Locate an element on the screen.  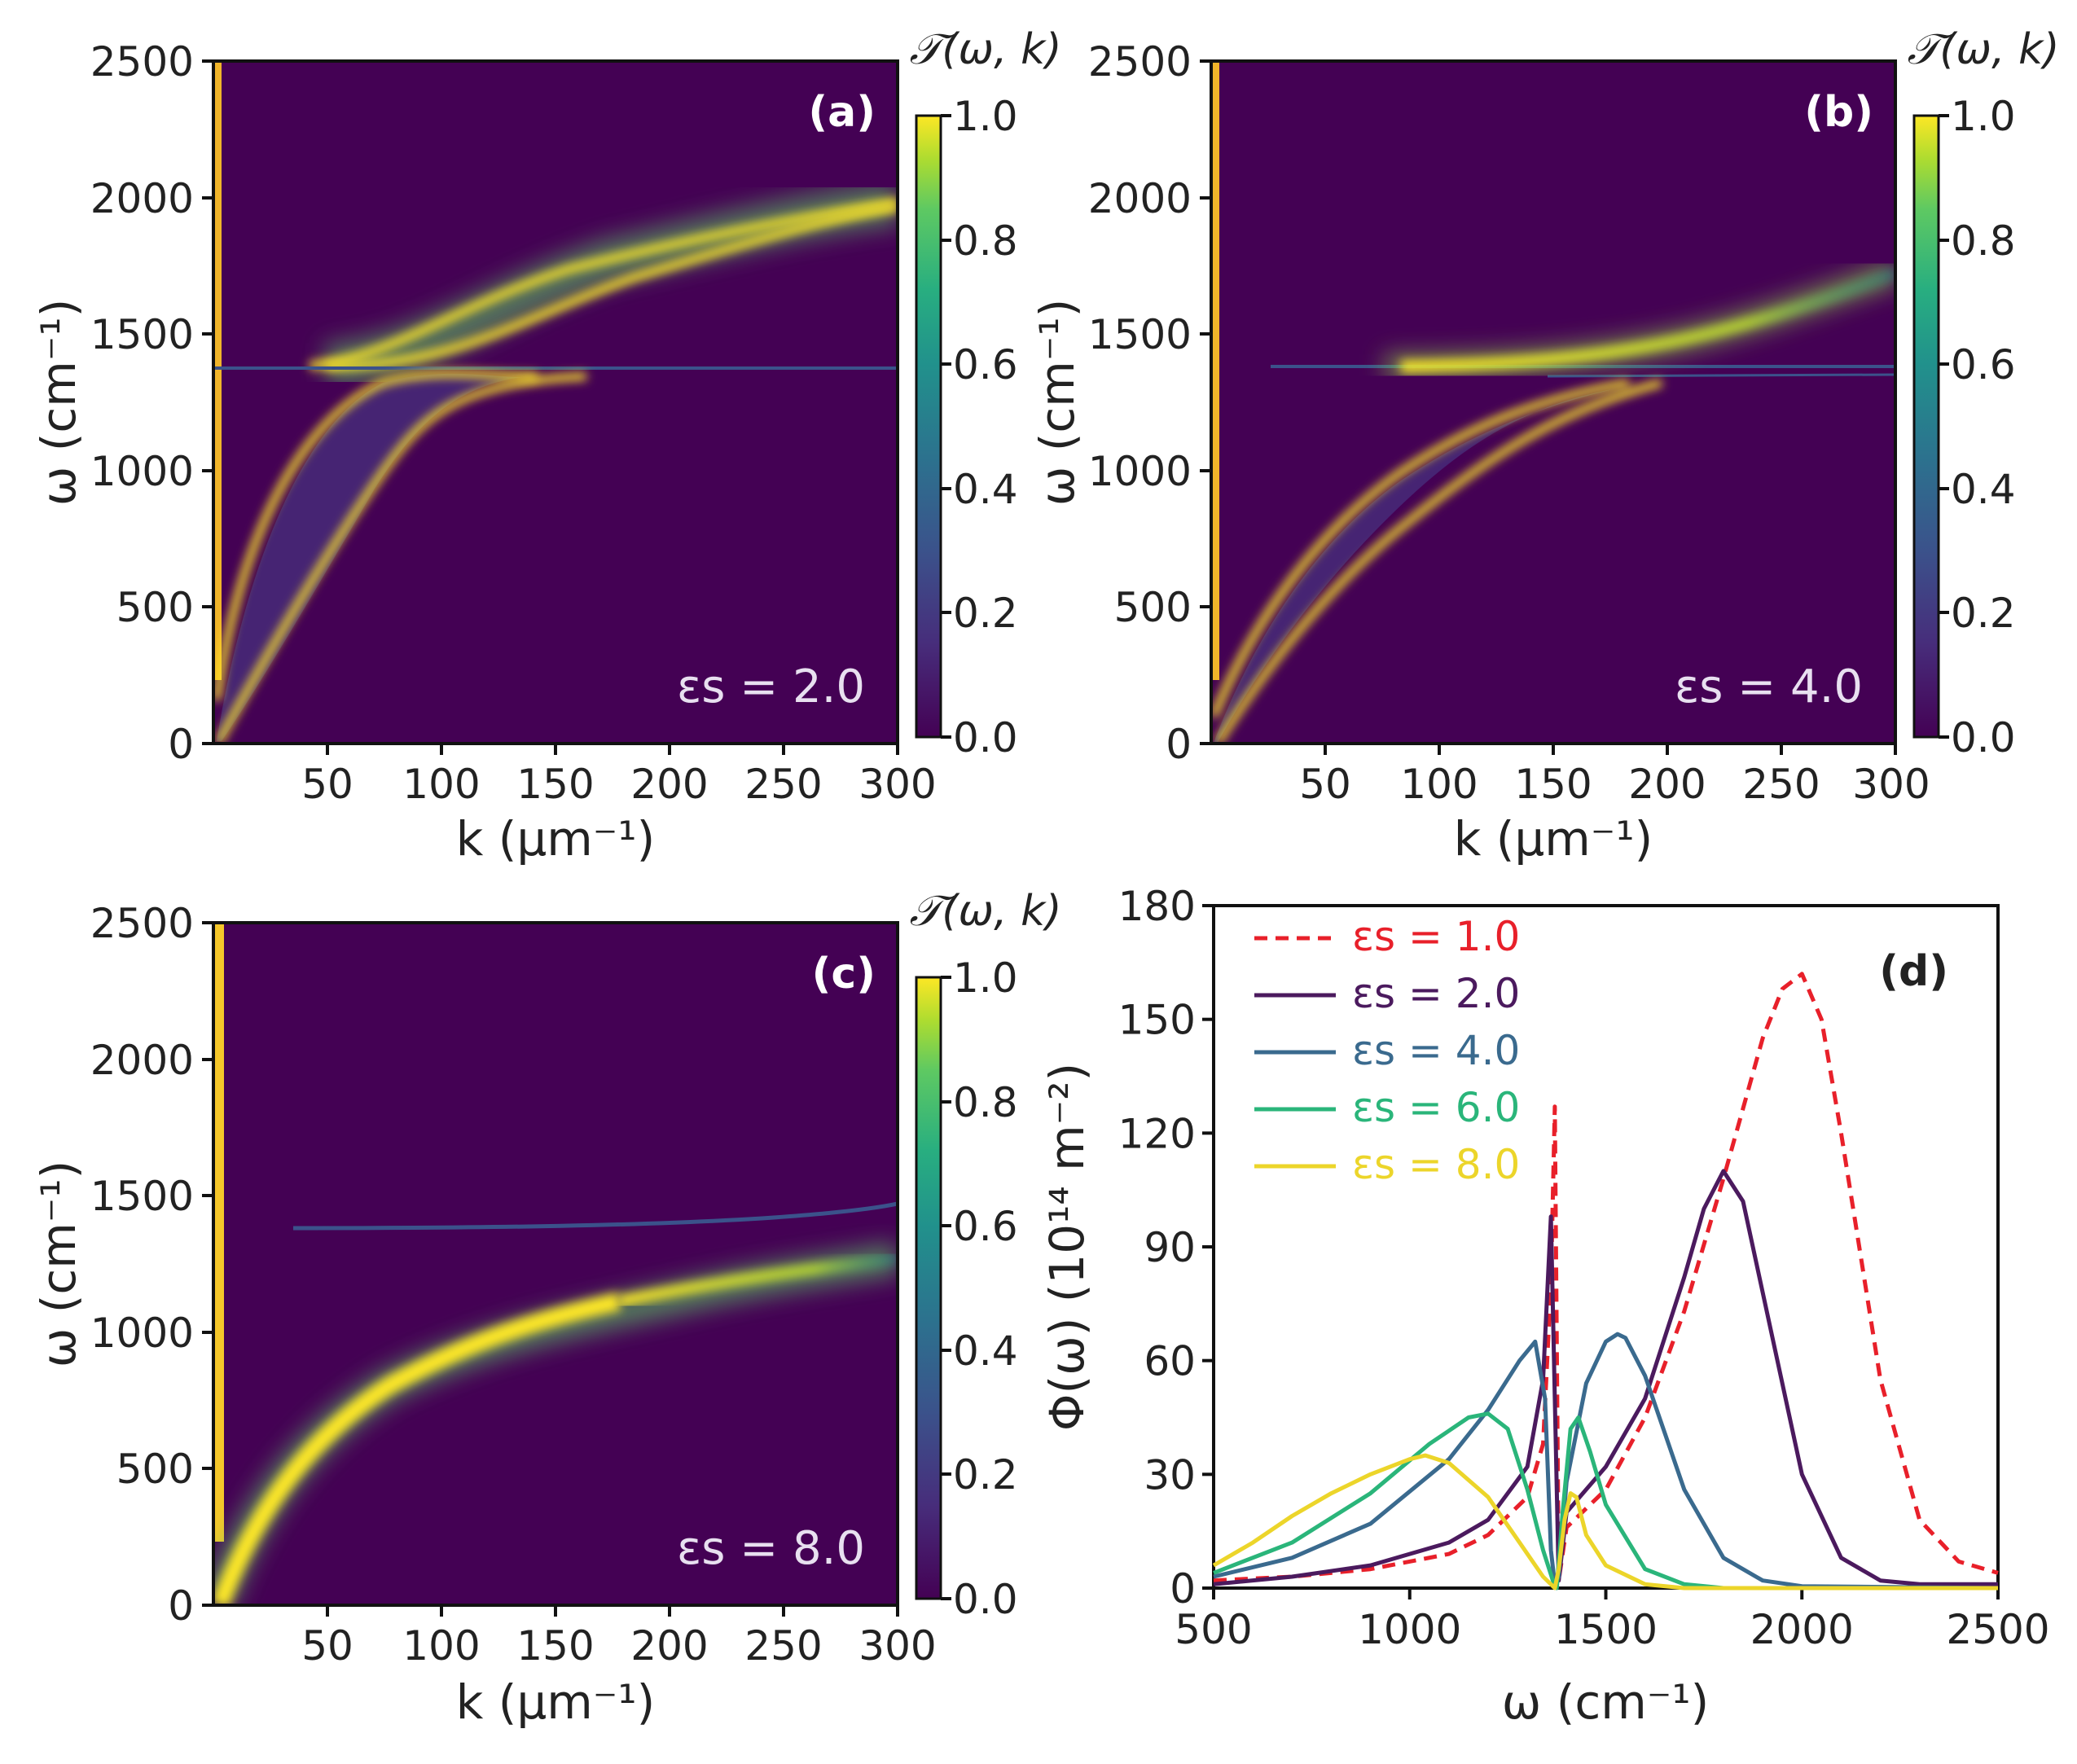
heatmap-plot-area is located at coordinates (555, 402).